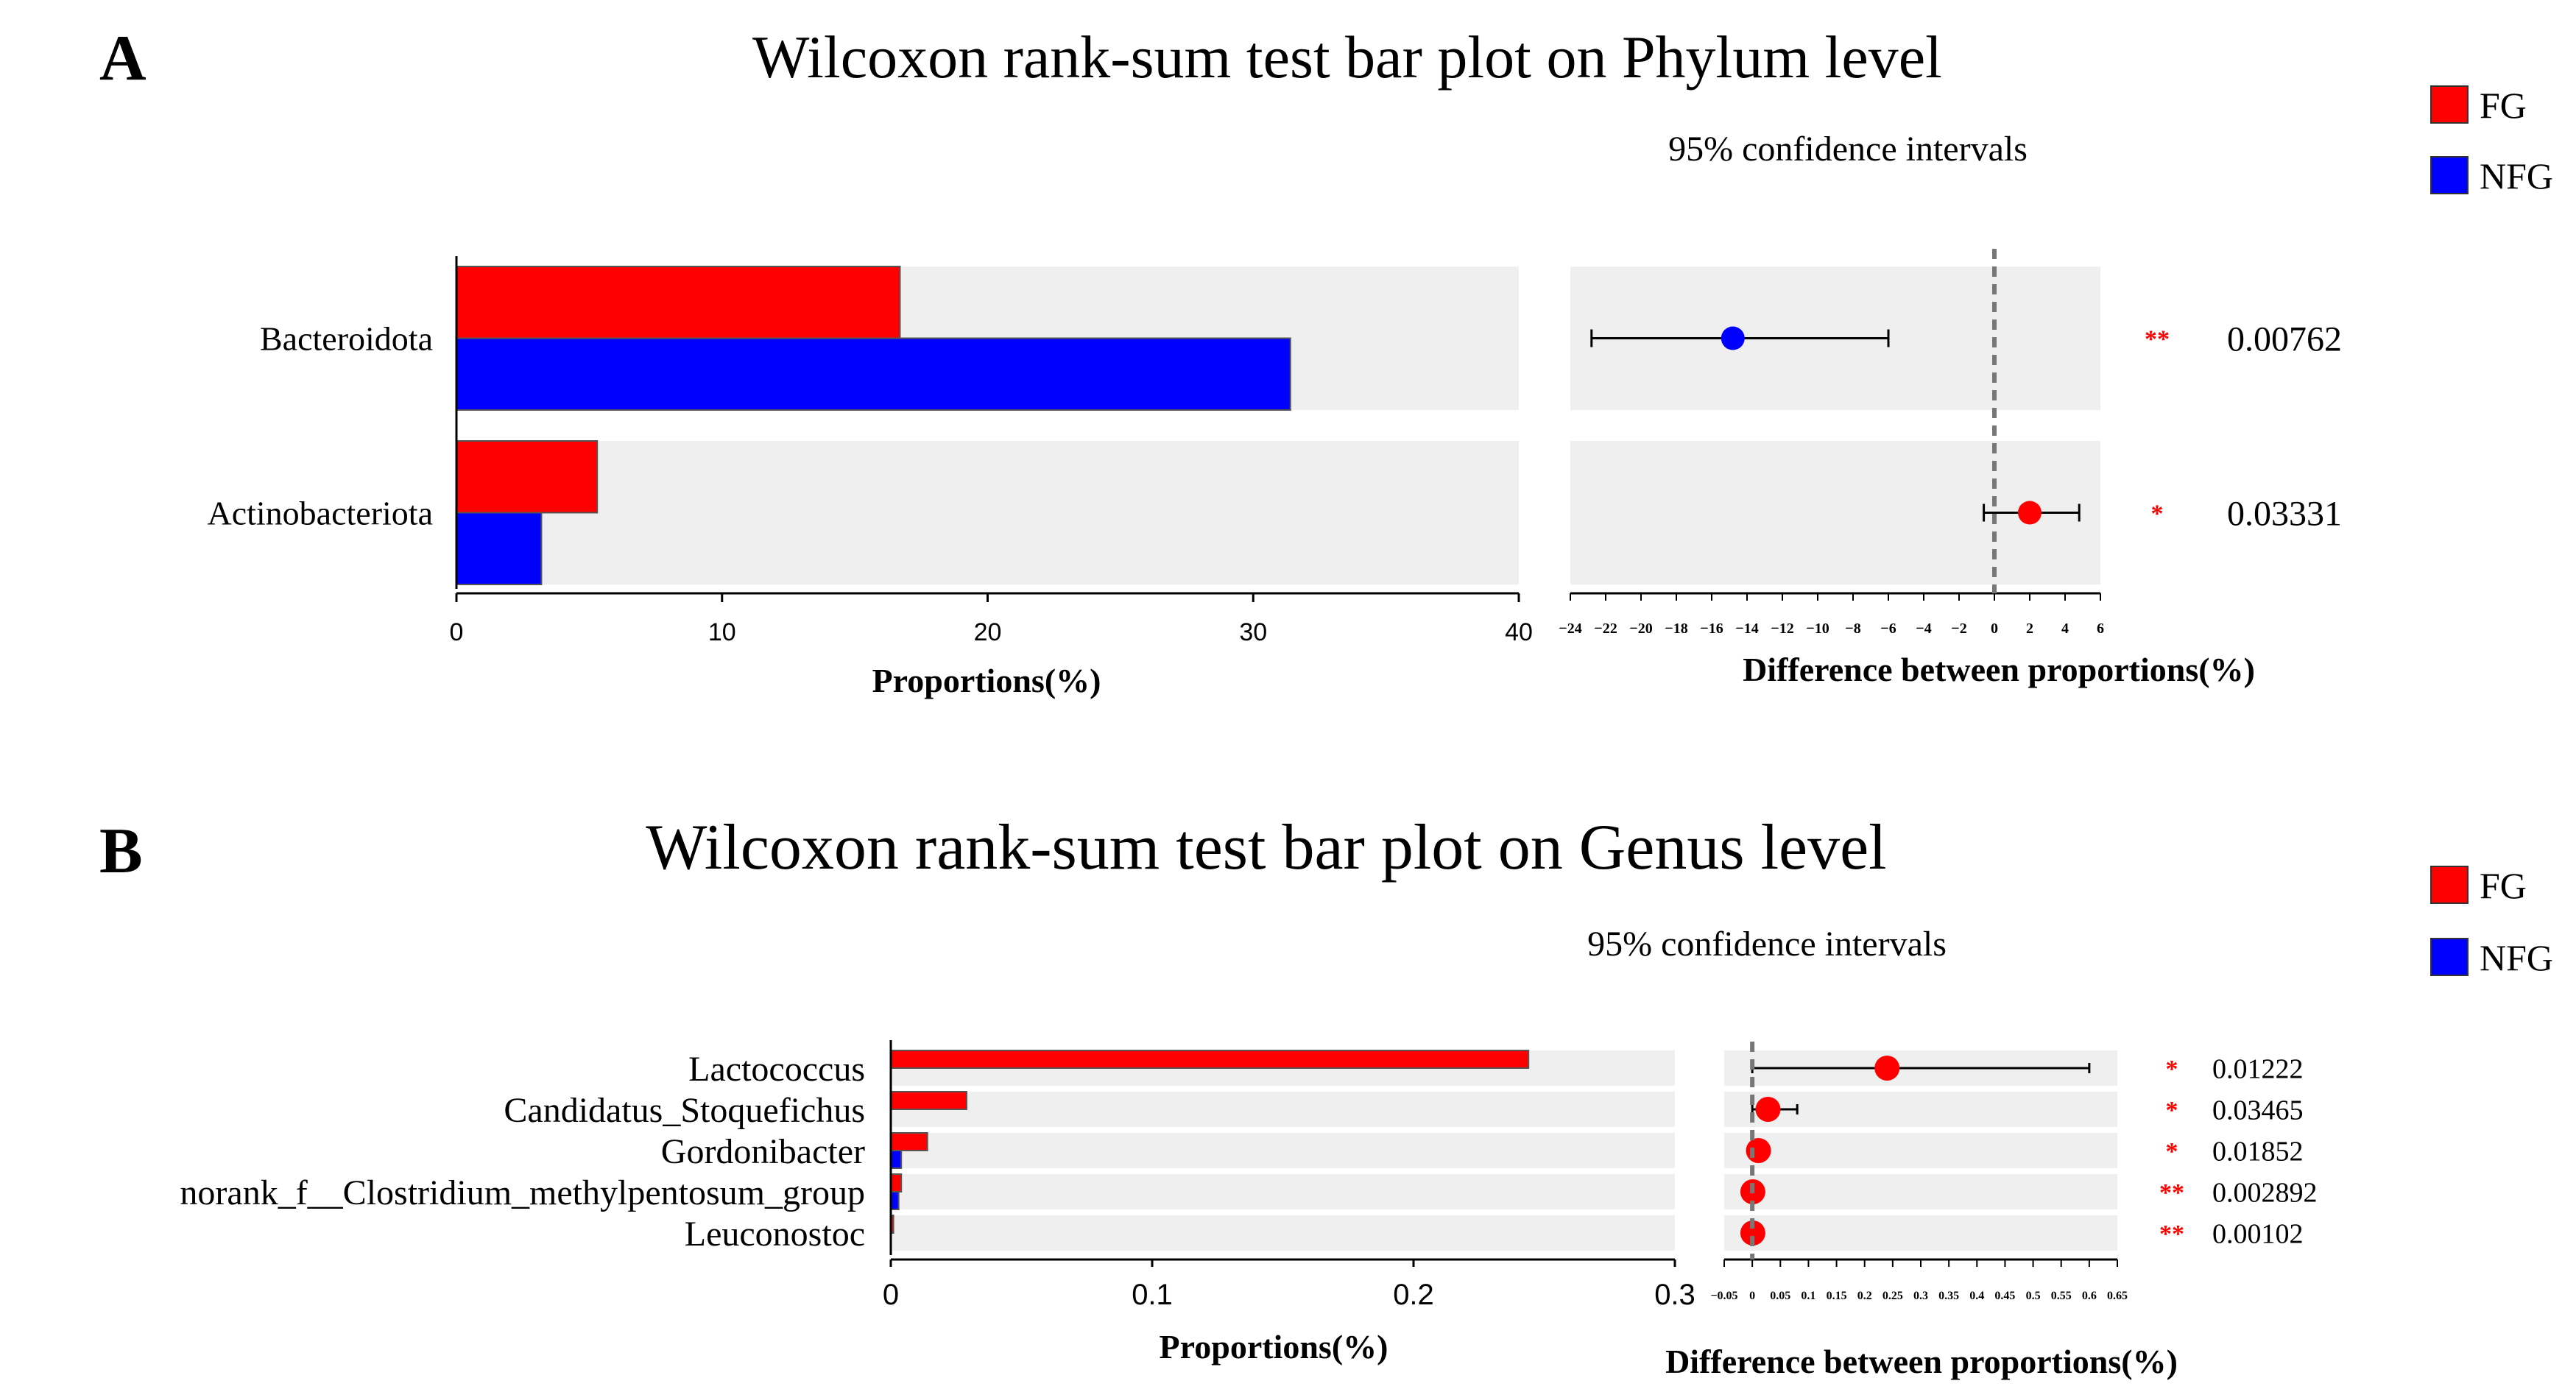 This screenshot has width=2576, height=1392. What do you see at coordinates (1253, 632) in the screenshot?
I see `panel-0-x-tick-label-3: 30` at bounding box center [1253, 632].